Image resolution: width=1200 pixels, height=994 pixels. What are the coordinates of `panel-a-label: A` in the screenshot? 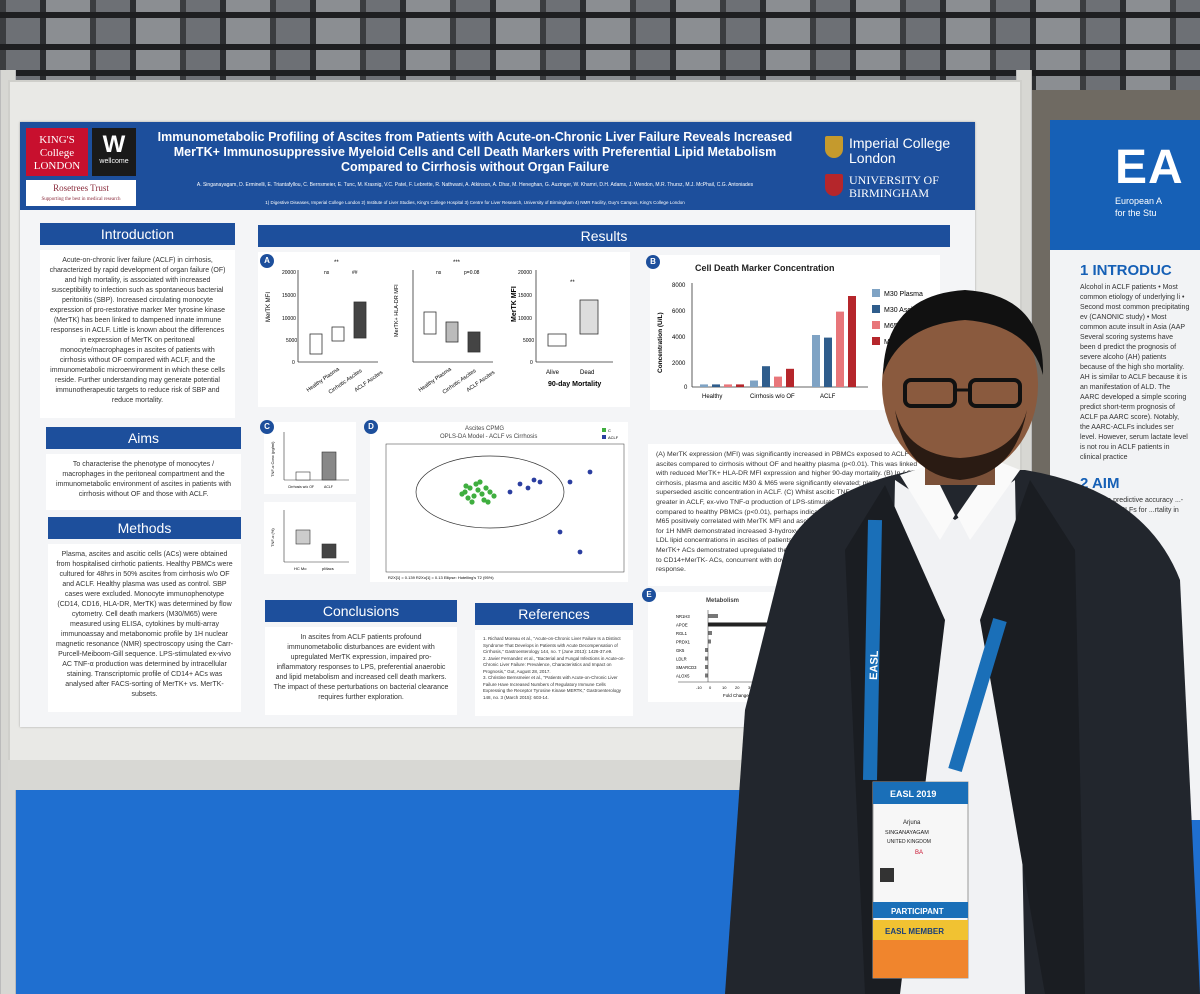 It's located at (267, 261).